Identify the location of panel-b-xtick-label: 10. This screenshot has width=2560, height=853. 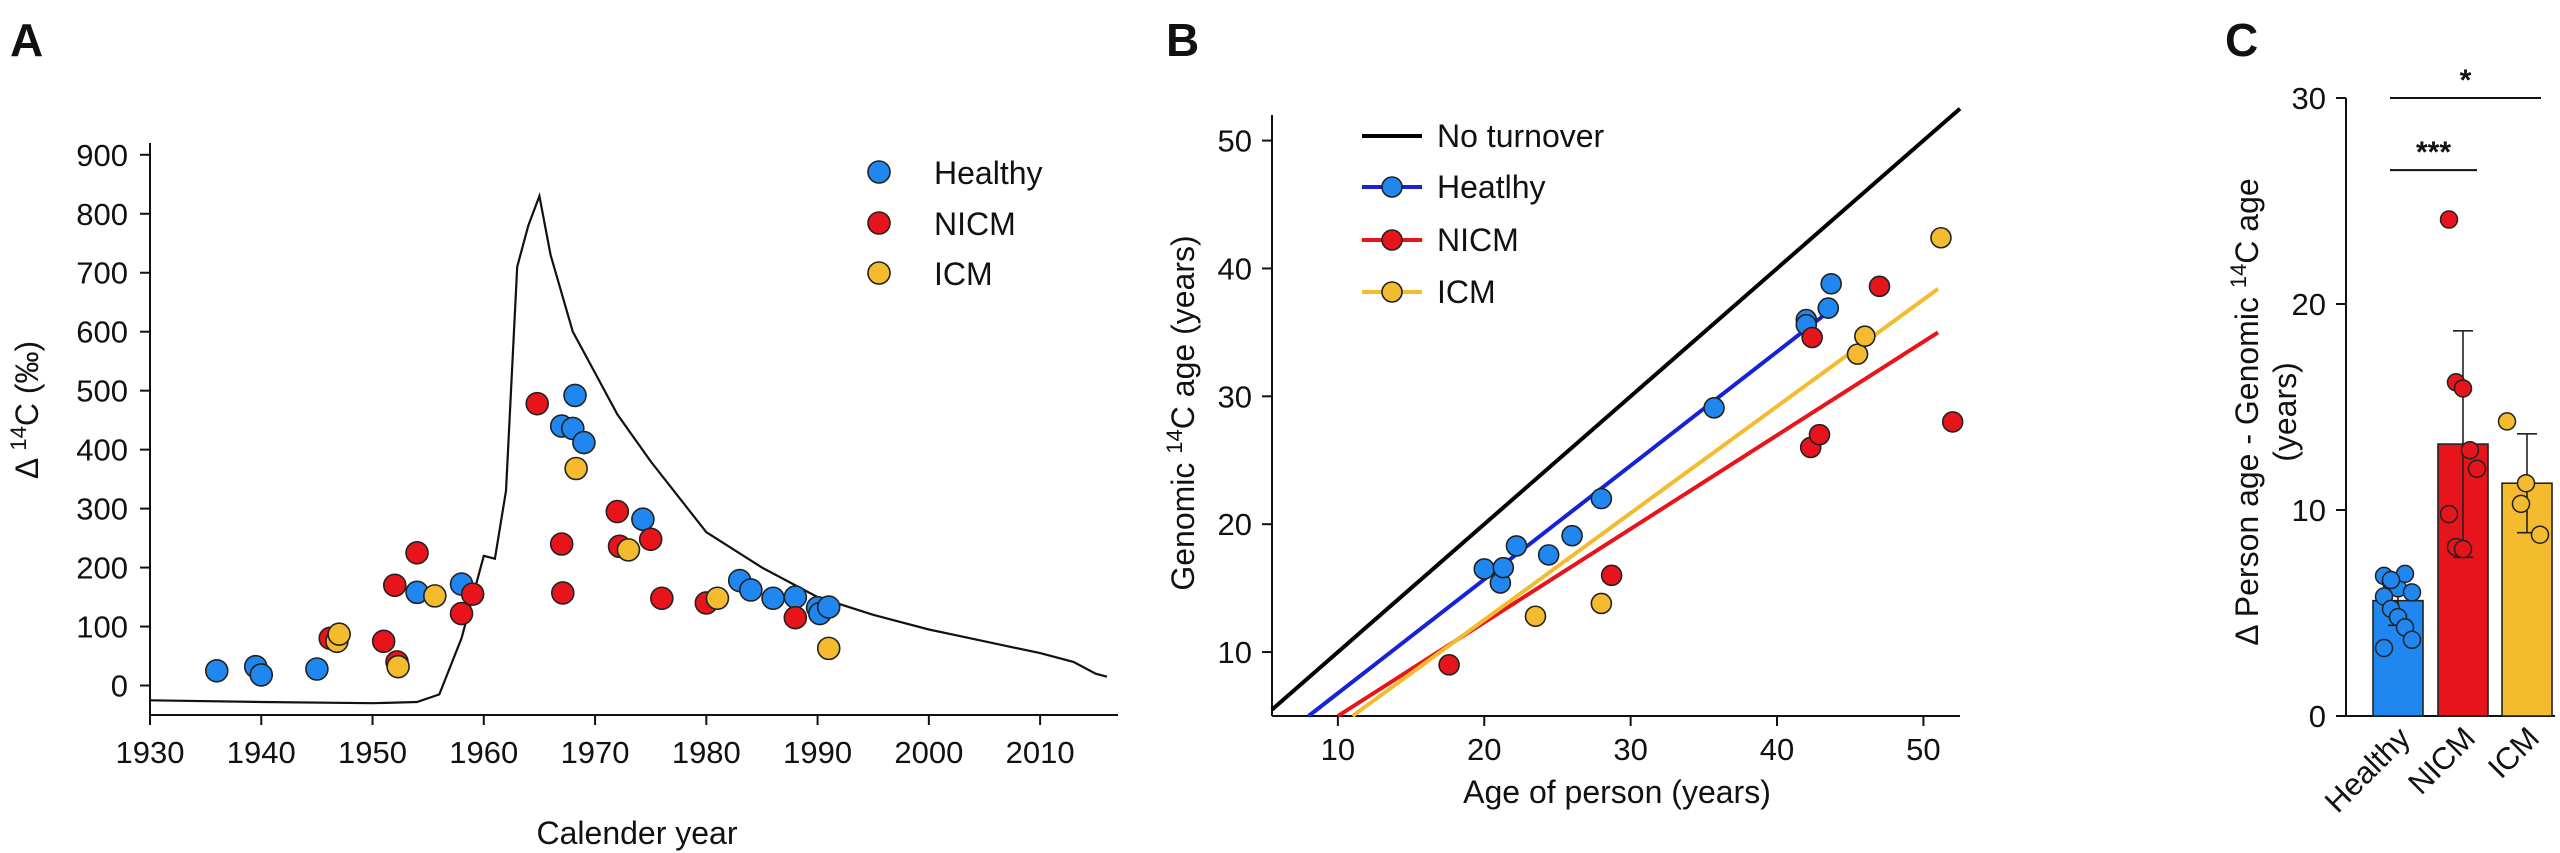
(1338, 749).